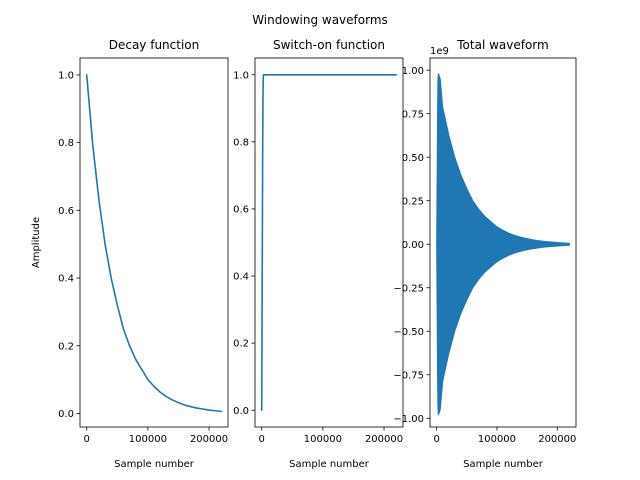 This screenshot has width=640, height=480. What do you see at coordinates (413, 158) in the screenshot?
I see `y-tick-label: 0.50` at bounding box center [413, 158].